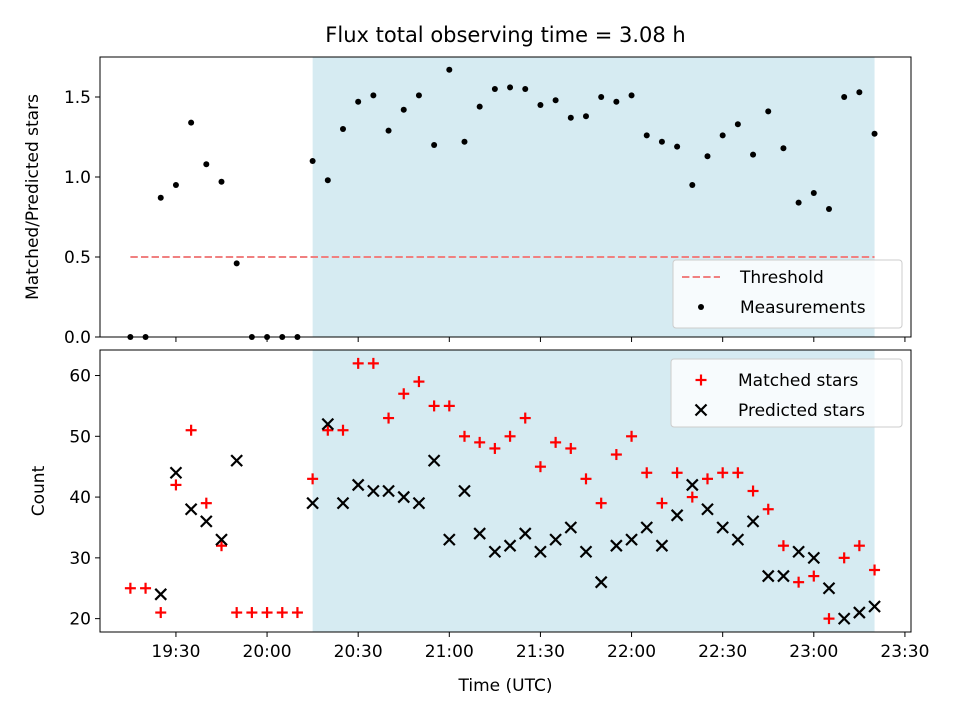  I want to click on ratio-y-tick-label: 1.5, so click(77, 98).